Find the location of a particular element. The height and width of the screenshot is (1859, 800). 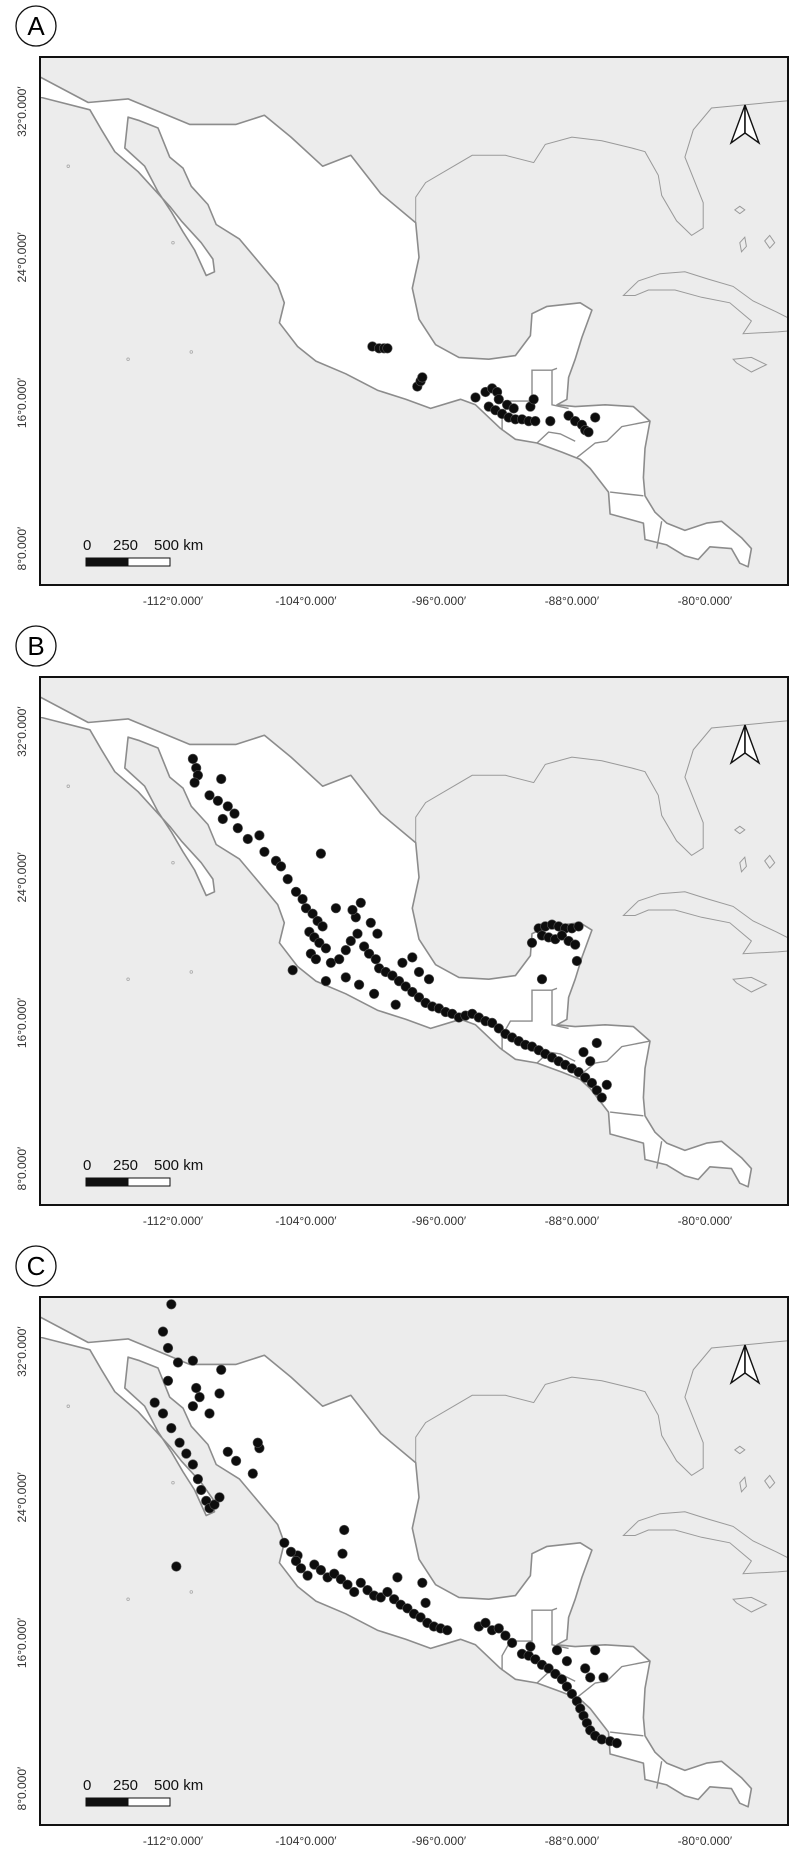

panel-label: C is located at coordinates (36, 1266).